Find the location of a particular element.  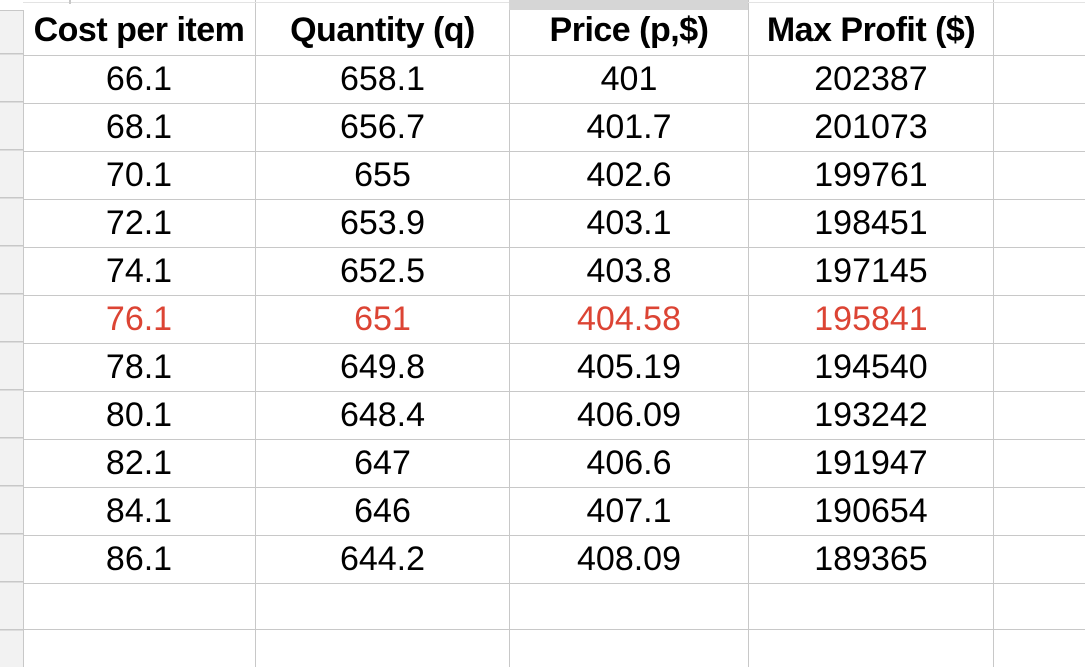

cell: 408.09 is located at coordinates (629, 559).